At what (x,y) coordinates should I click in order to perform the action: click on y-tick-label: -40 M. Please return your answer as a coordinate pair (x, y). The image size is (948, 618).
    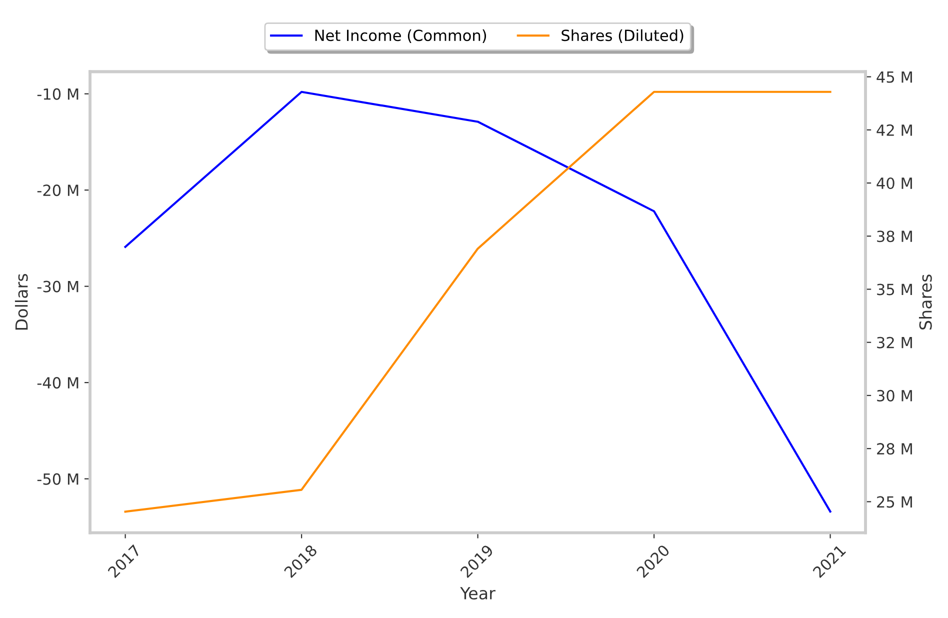
    Looking at the image, I should click on (57, 383).